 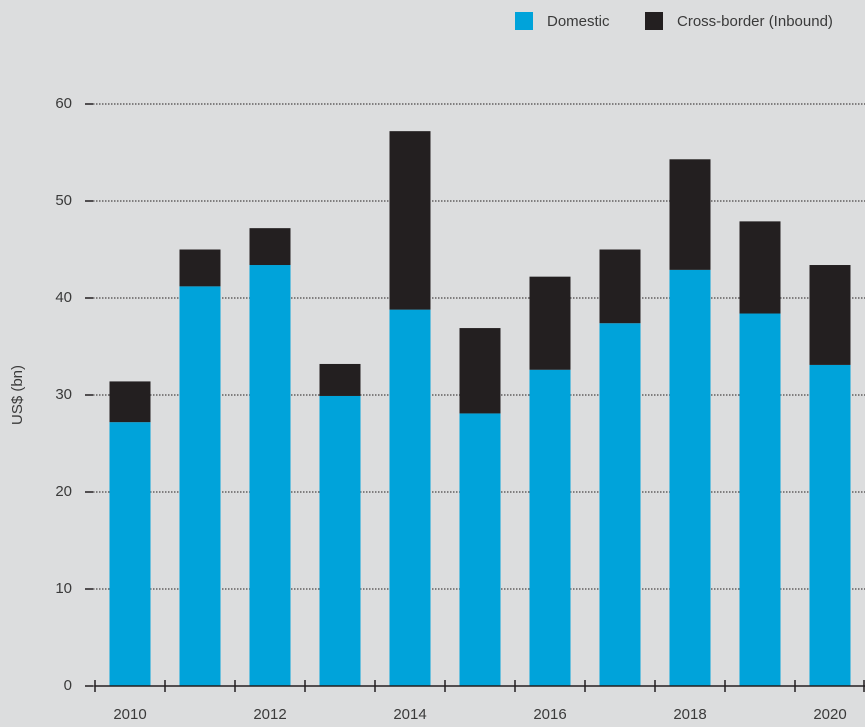 I want to click on y-tick-label: 40, so click(x=63, y=297).